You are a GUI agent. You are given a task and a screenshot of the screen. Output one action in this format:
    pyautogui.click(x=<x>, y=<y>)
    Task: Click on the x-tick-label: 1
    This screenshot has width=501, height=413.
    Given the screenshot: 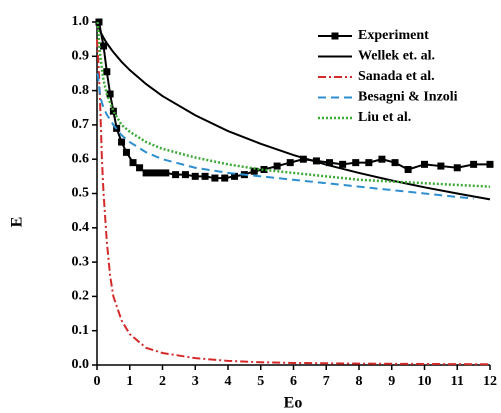 What is the action you would take?
    pyautogui.click(x=129, y=381)
    